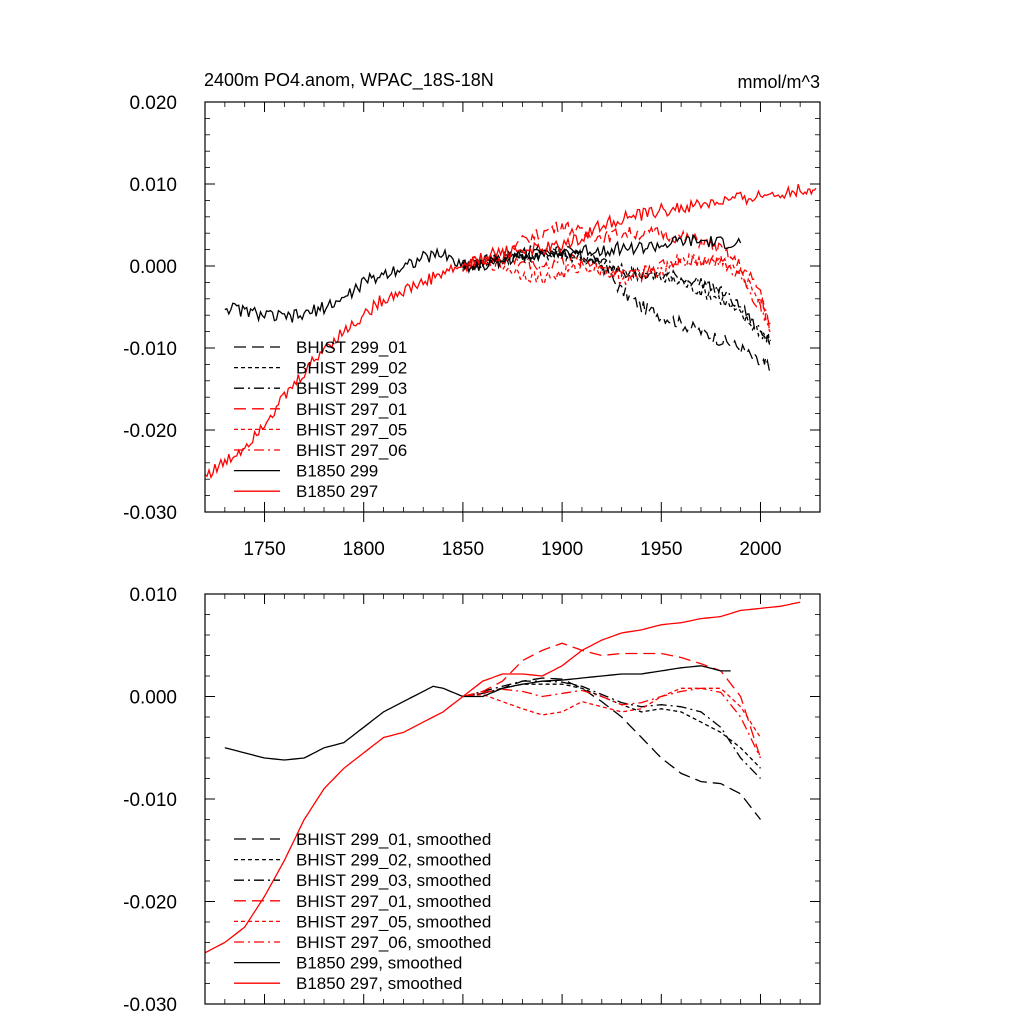 The width and height of the screenshot is (1024, 1024). What do you see at coordinates (153, 103) in the screenshot?
I see `y-tick-label: 0.020` at bounding box center [153, 103].